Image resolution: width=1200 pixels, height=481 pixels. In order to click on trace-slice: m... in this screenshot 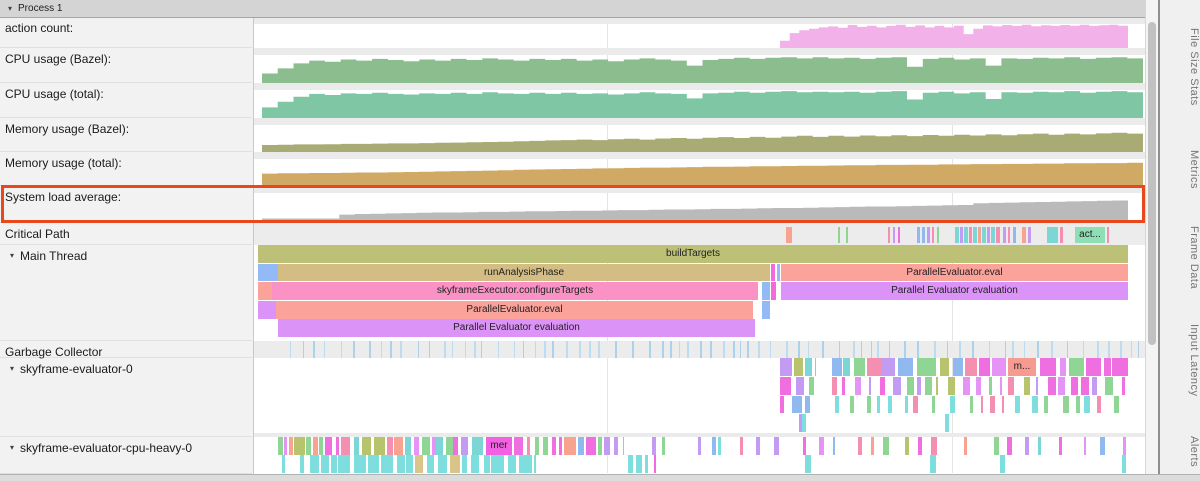, I will do `click(1022, 367)`.